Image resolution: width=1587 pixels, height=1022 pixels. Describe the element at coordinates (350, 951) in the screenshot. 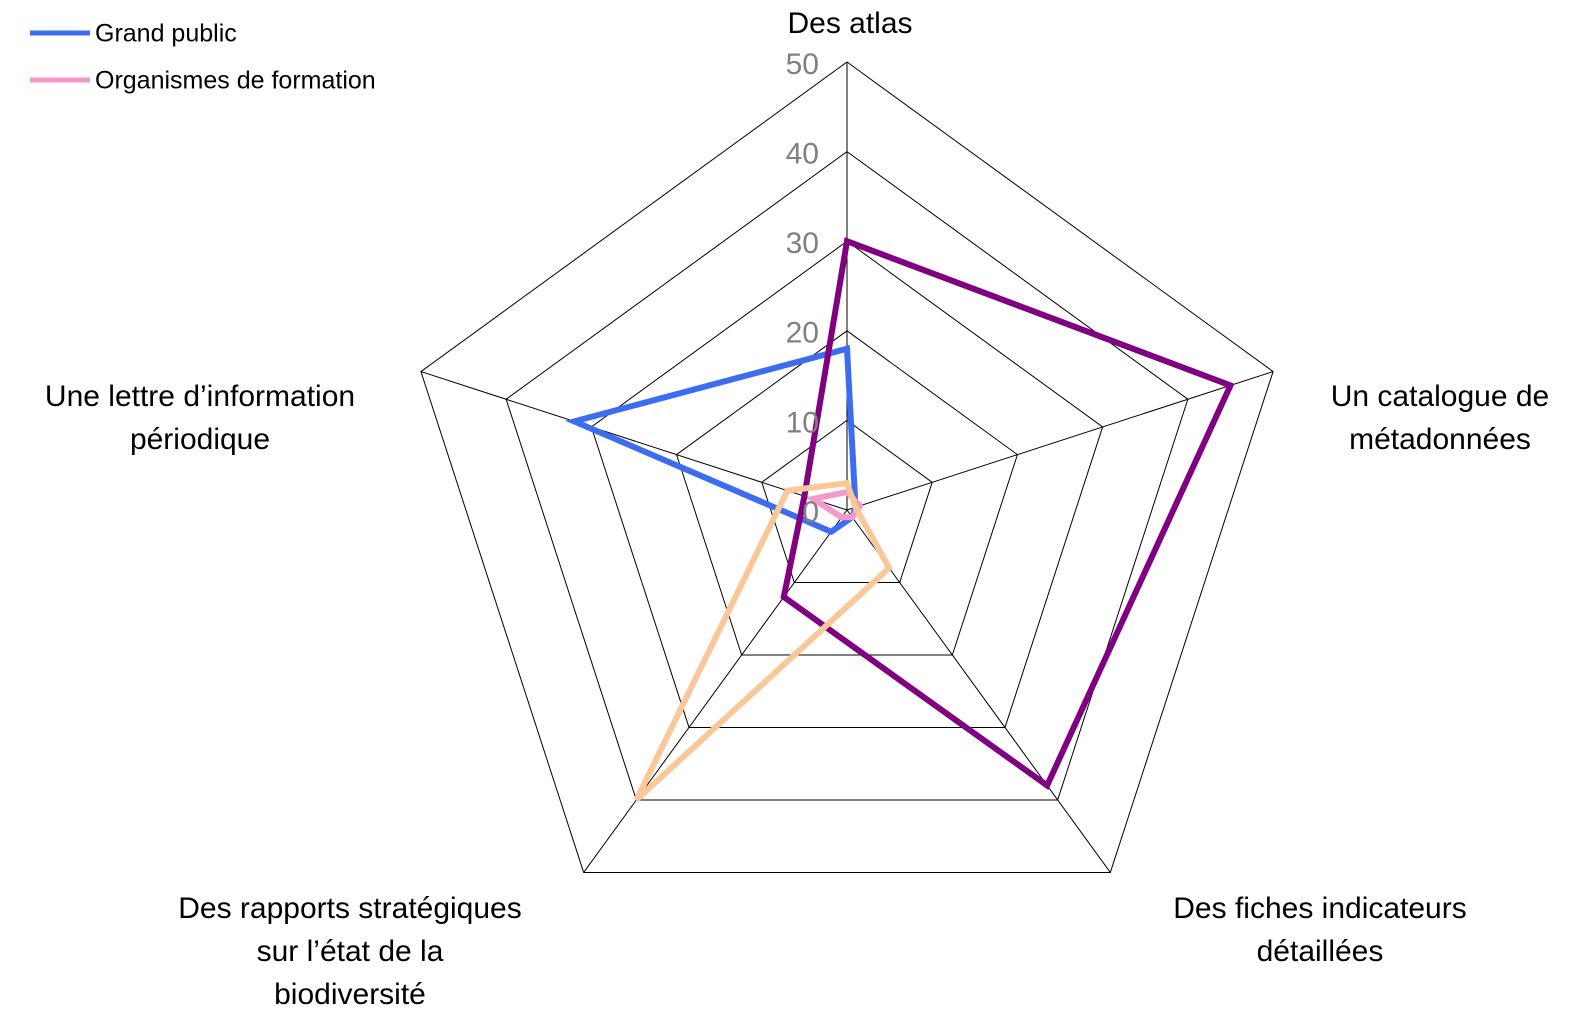

I see `category-label: sur l’état de la` at that location.